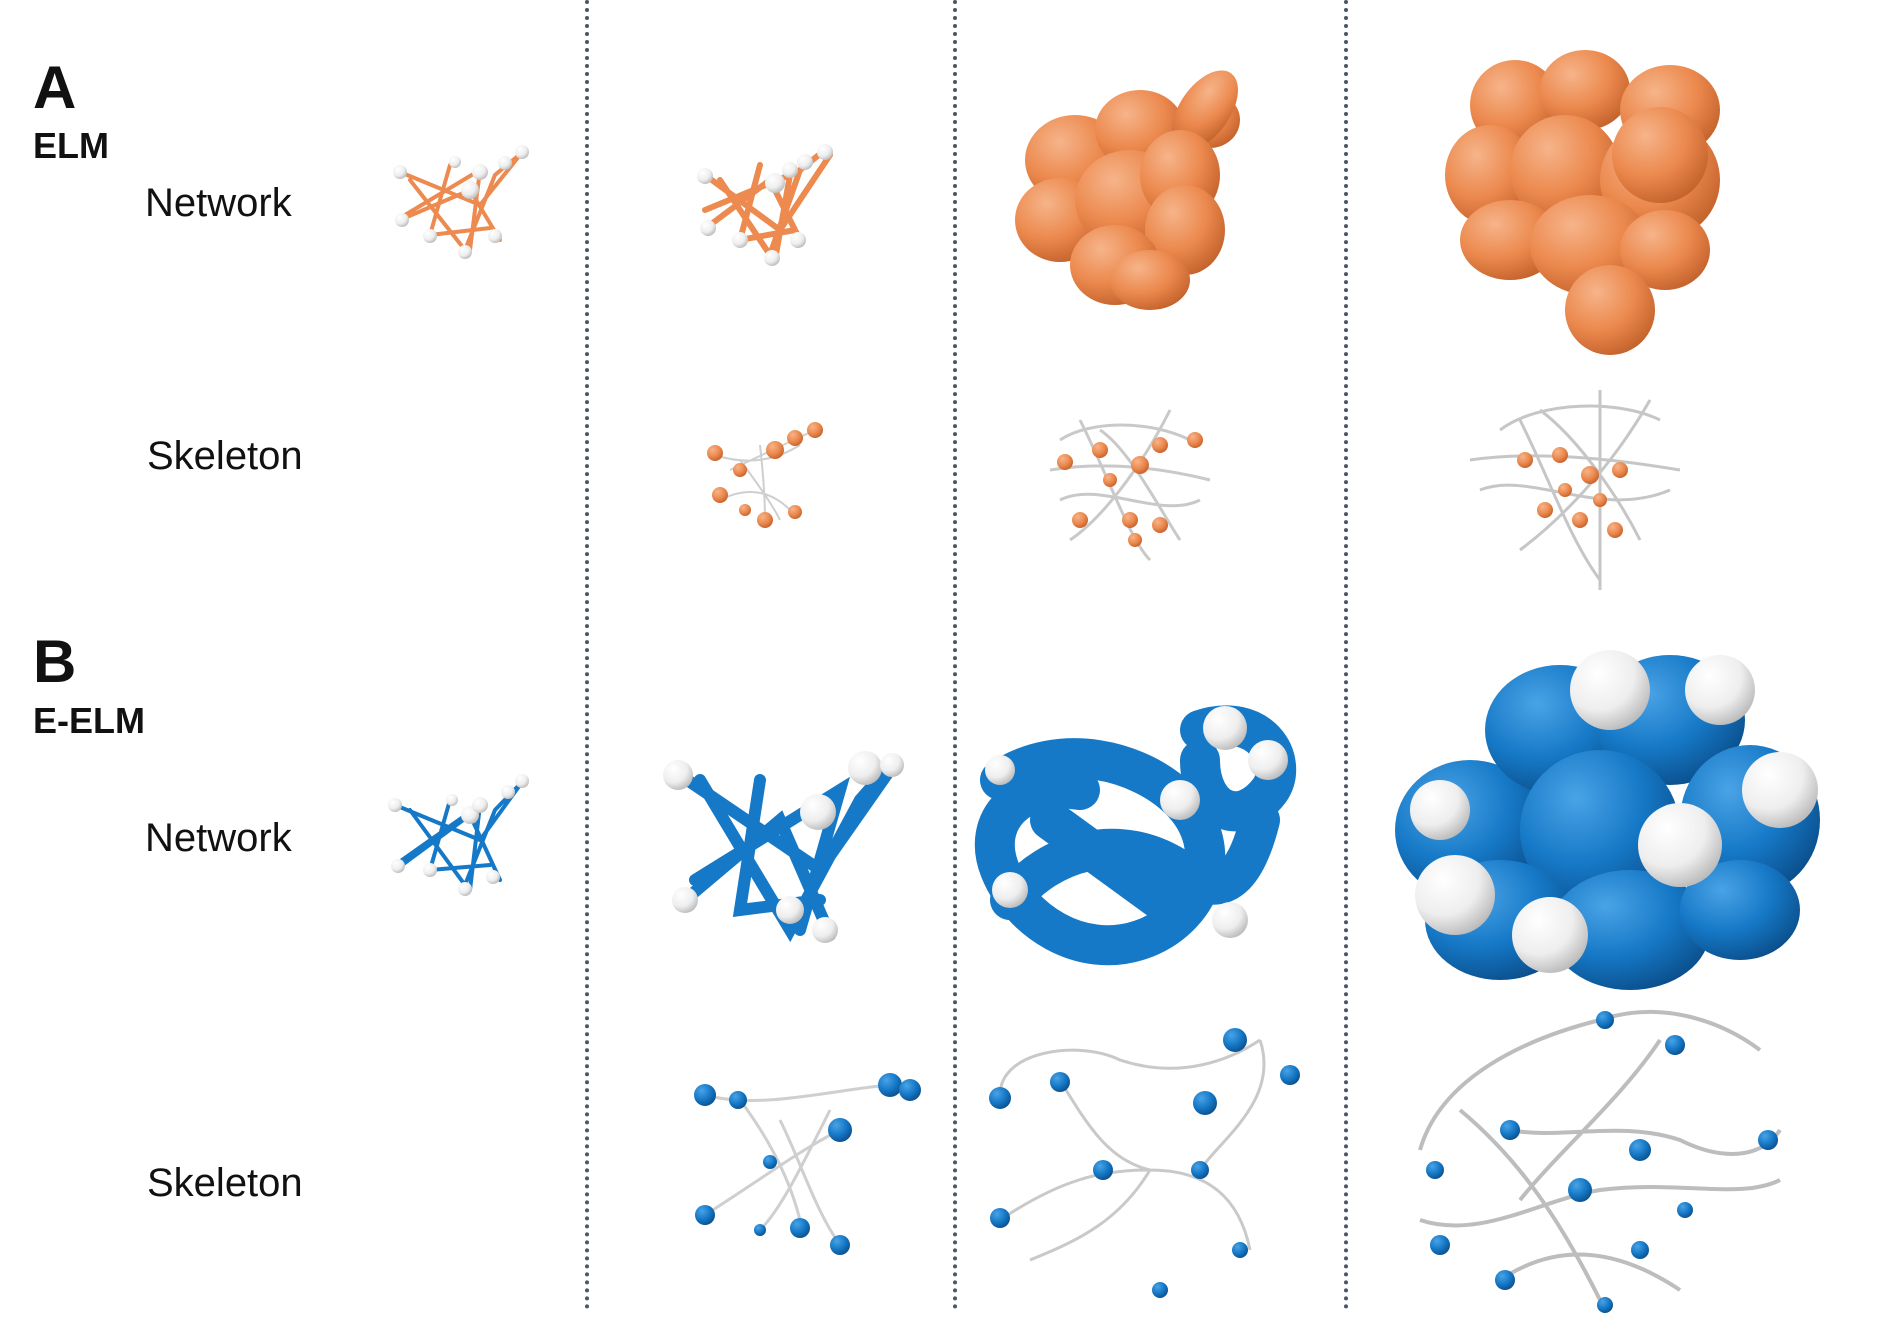  Describe the element at coordinates (765, 475) in the screenshot. I see `elm-skeleton-medium` at that location.